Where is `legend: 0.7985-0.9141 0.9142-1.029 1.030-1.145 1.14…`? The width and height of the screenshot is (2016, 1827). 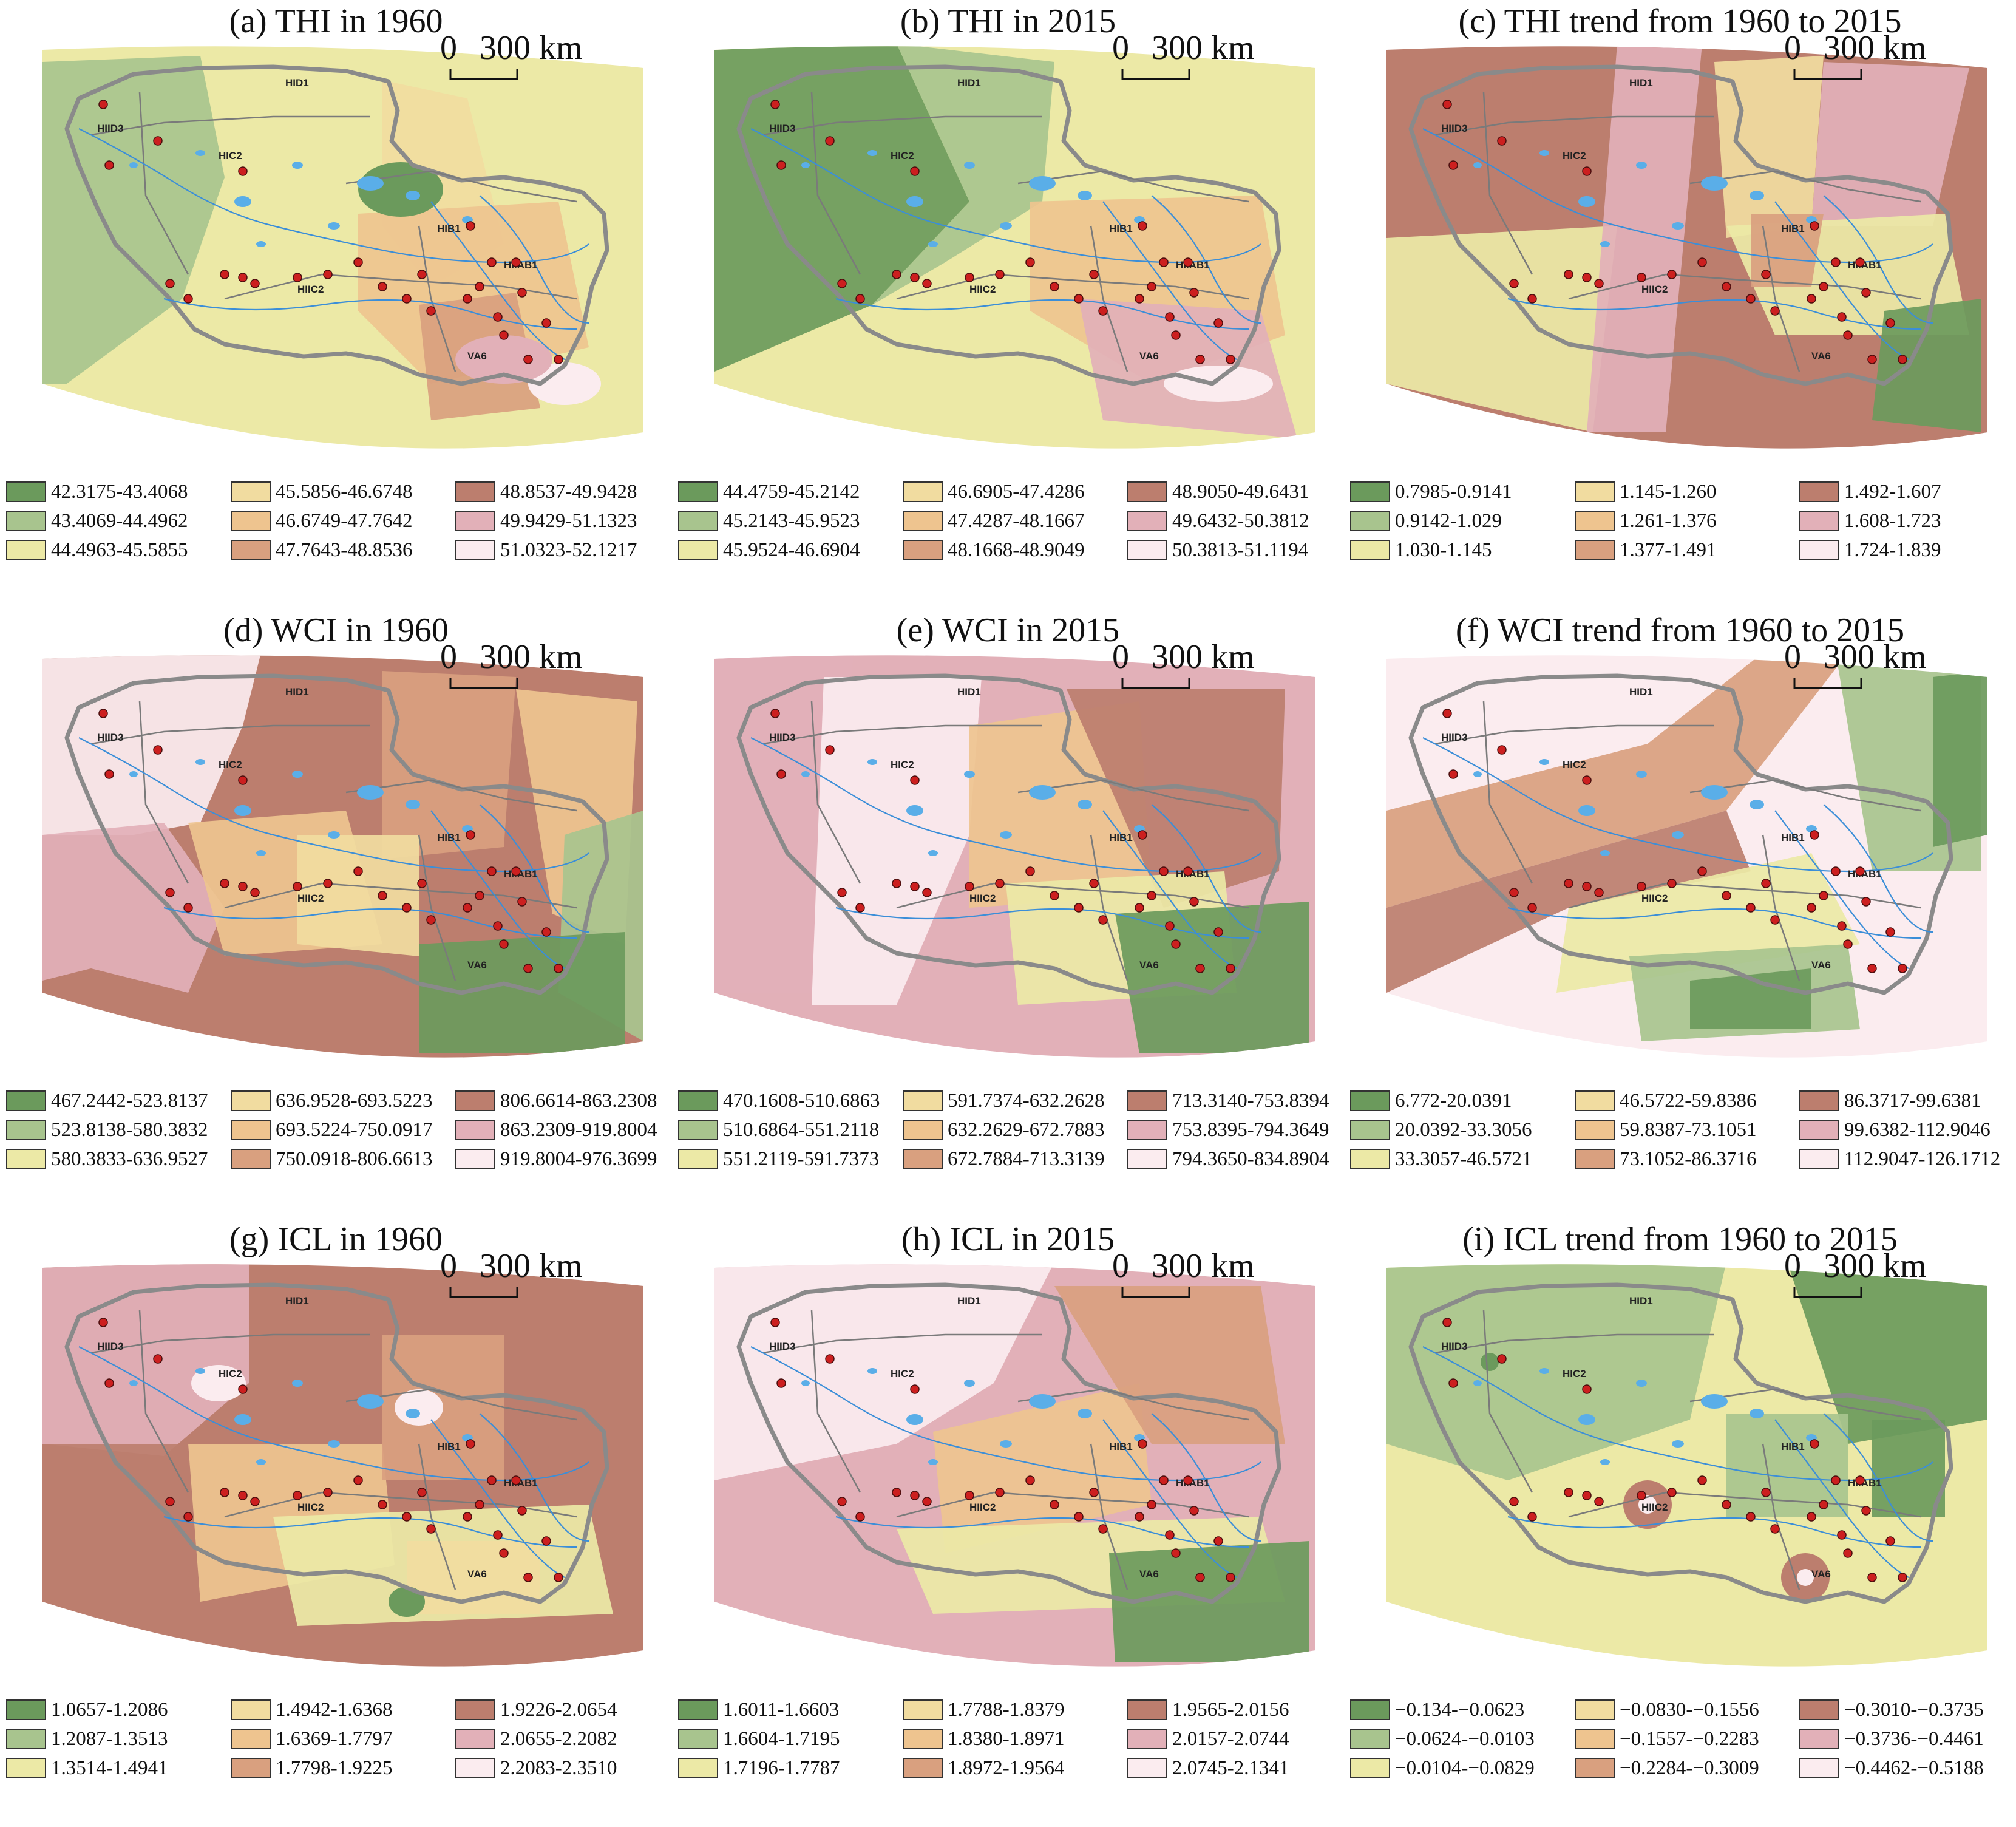 legend: 0.7985-0.9141 0.9142-1.029 1.030-1.145 1.14… is located at coordinates (1680, 539).